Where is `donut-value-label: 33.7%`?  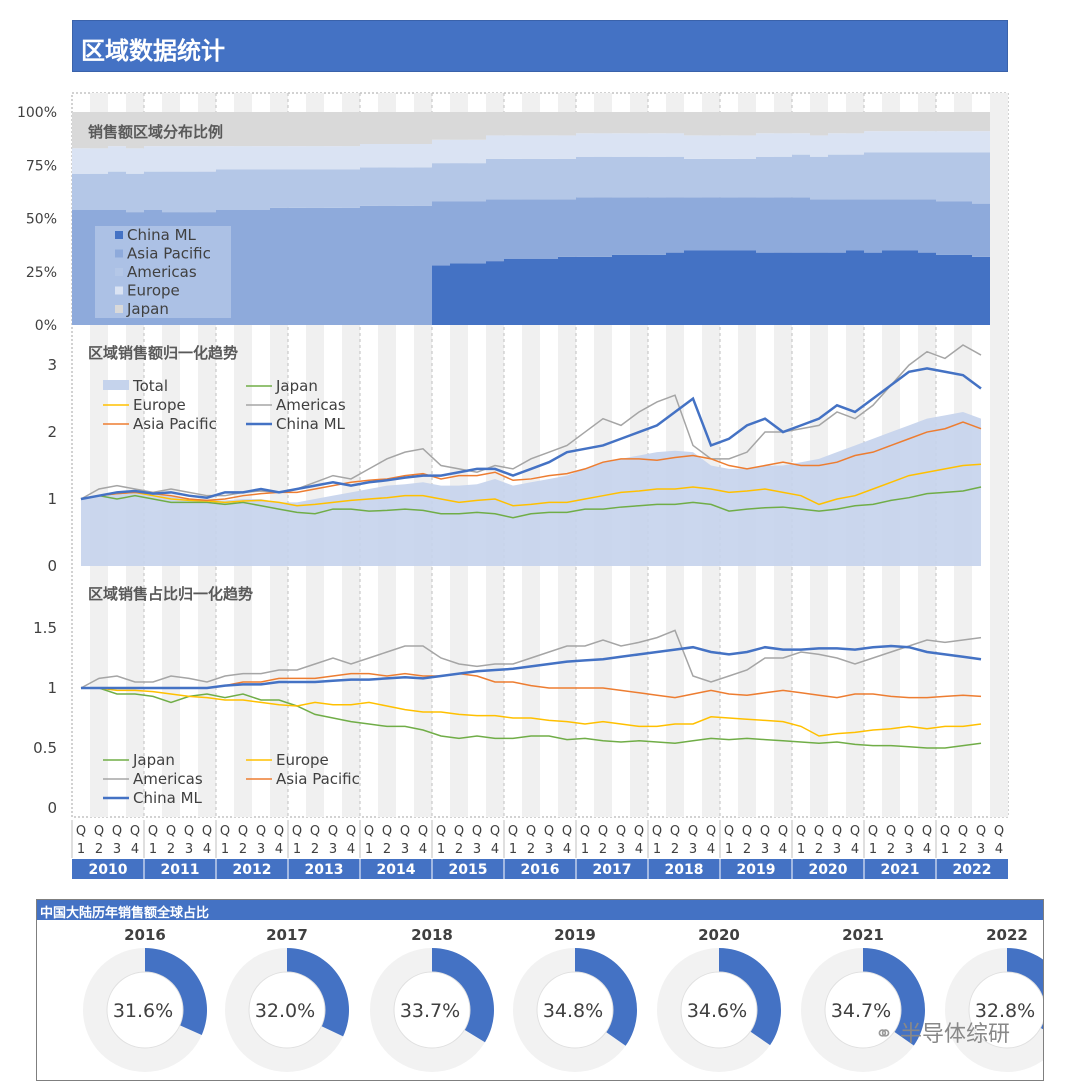
donut-value-label: 33.7% is located at coordinates (430, 1011).